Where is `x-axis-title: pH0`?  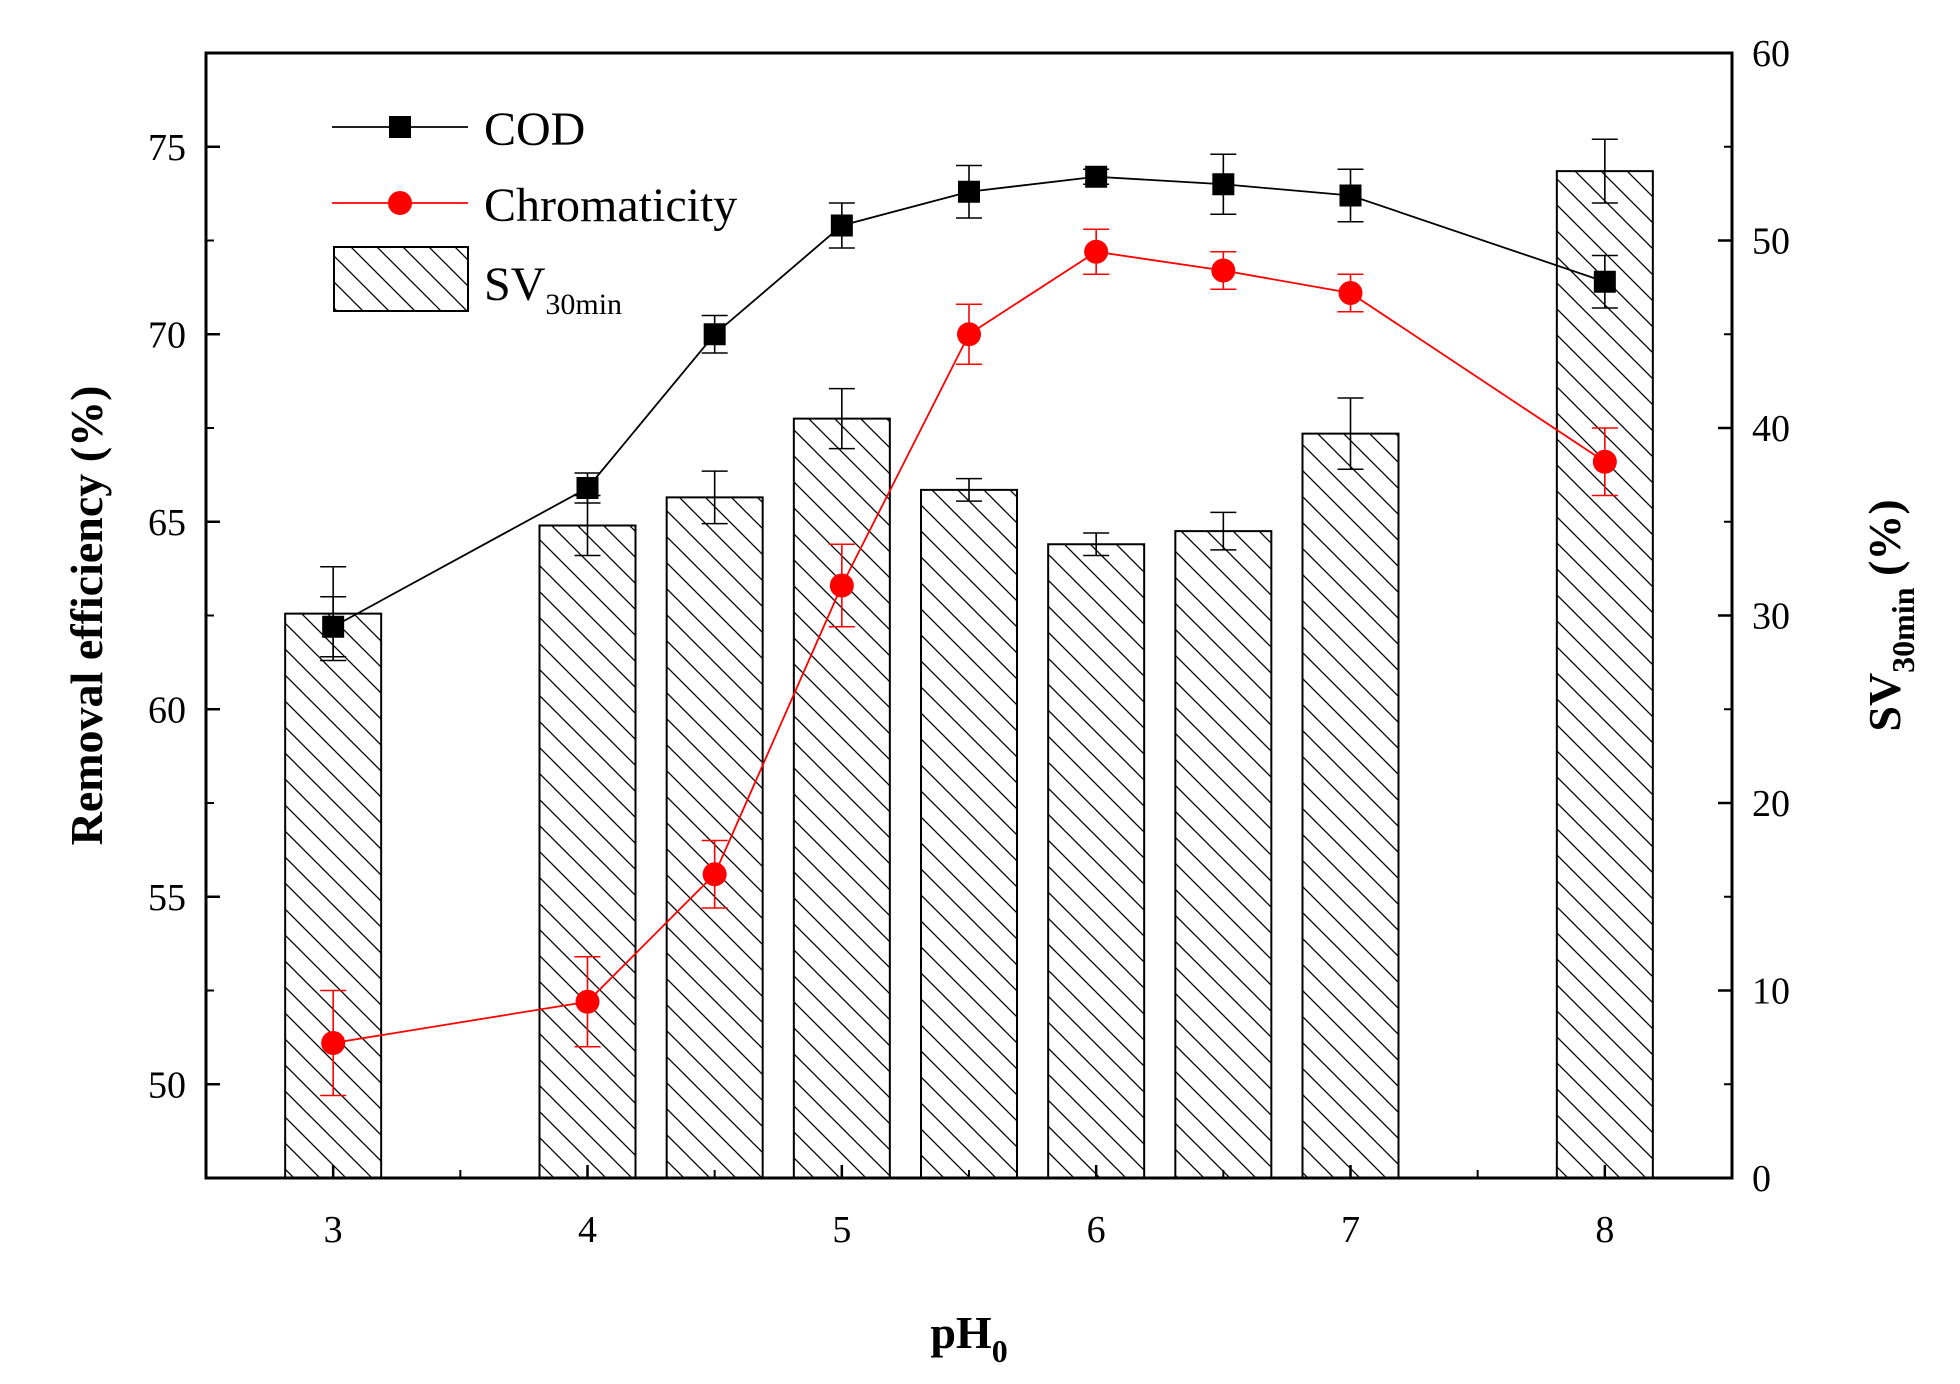 x-axis-title: pH0 is located at coordinates (968, 1338).